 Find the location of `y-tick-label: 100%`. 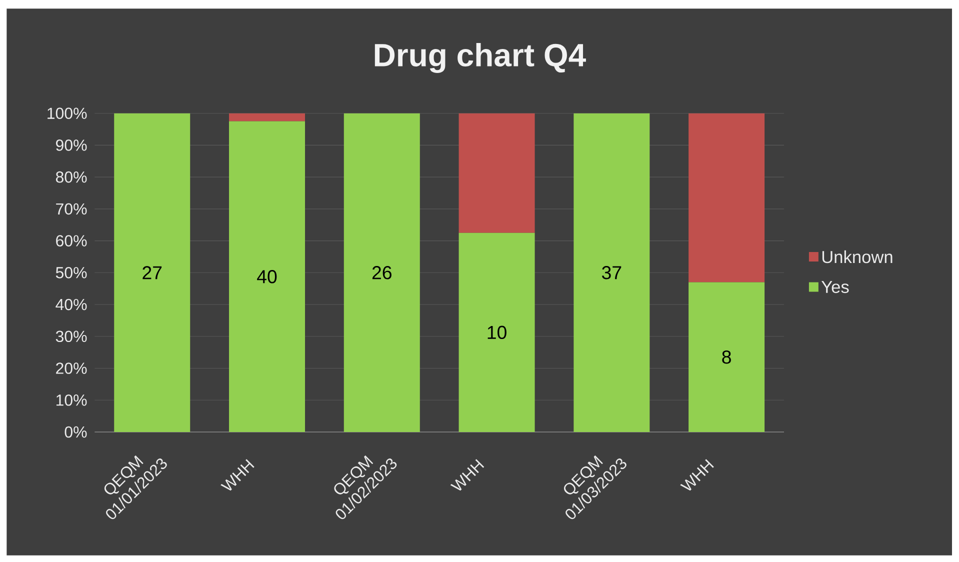

y-tick-label: 100% is located at coordinates (67, 113).